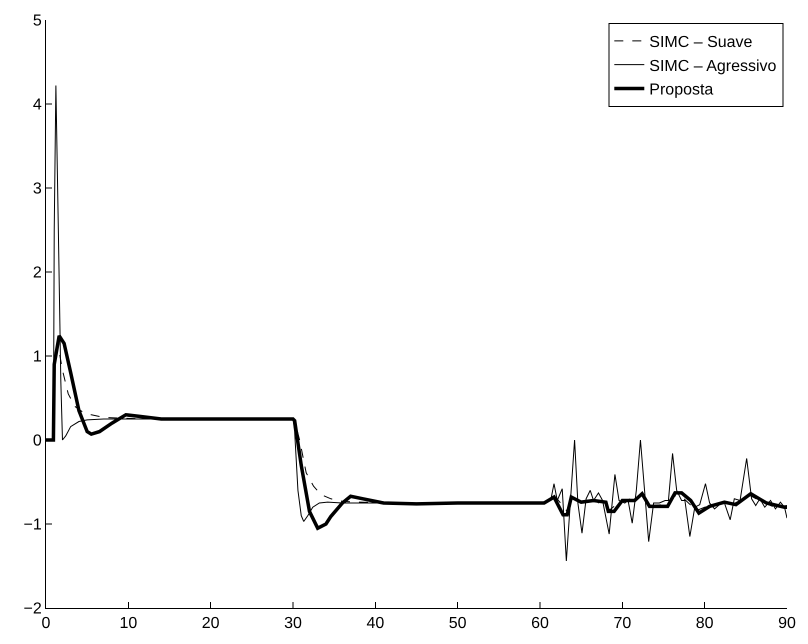 The image size is (808, 644). What do you see at coordinates (37, 357) in the screenshot?
I see `y-tick-label: 1` at bounding box center [37, 357].